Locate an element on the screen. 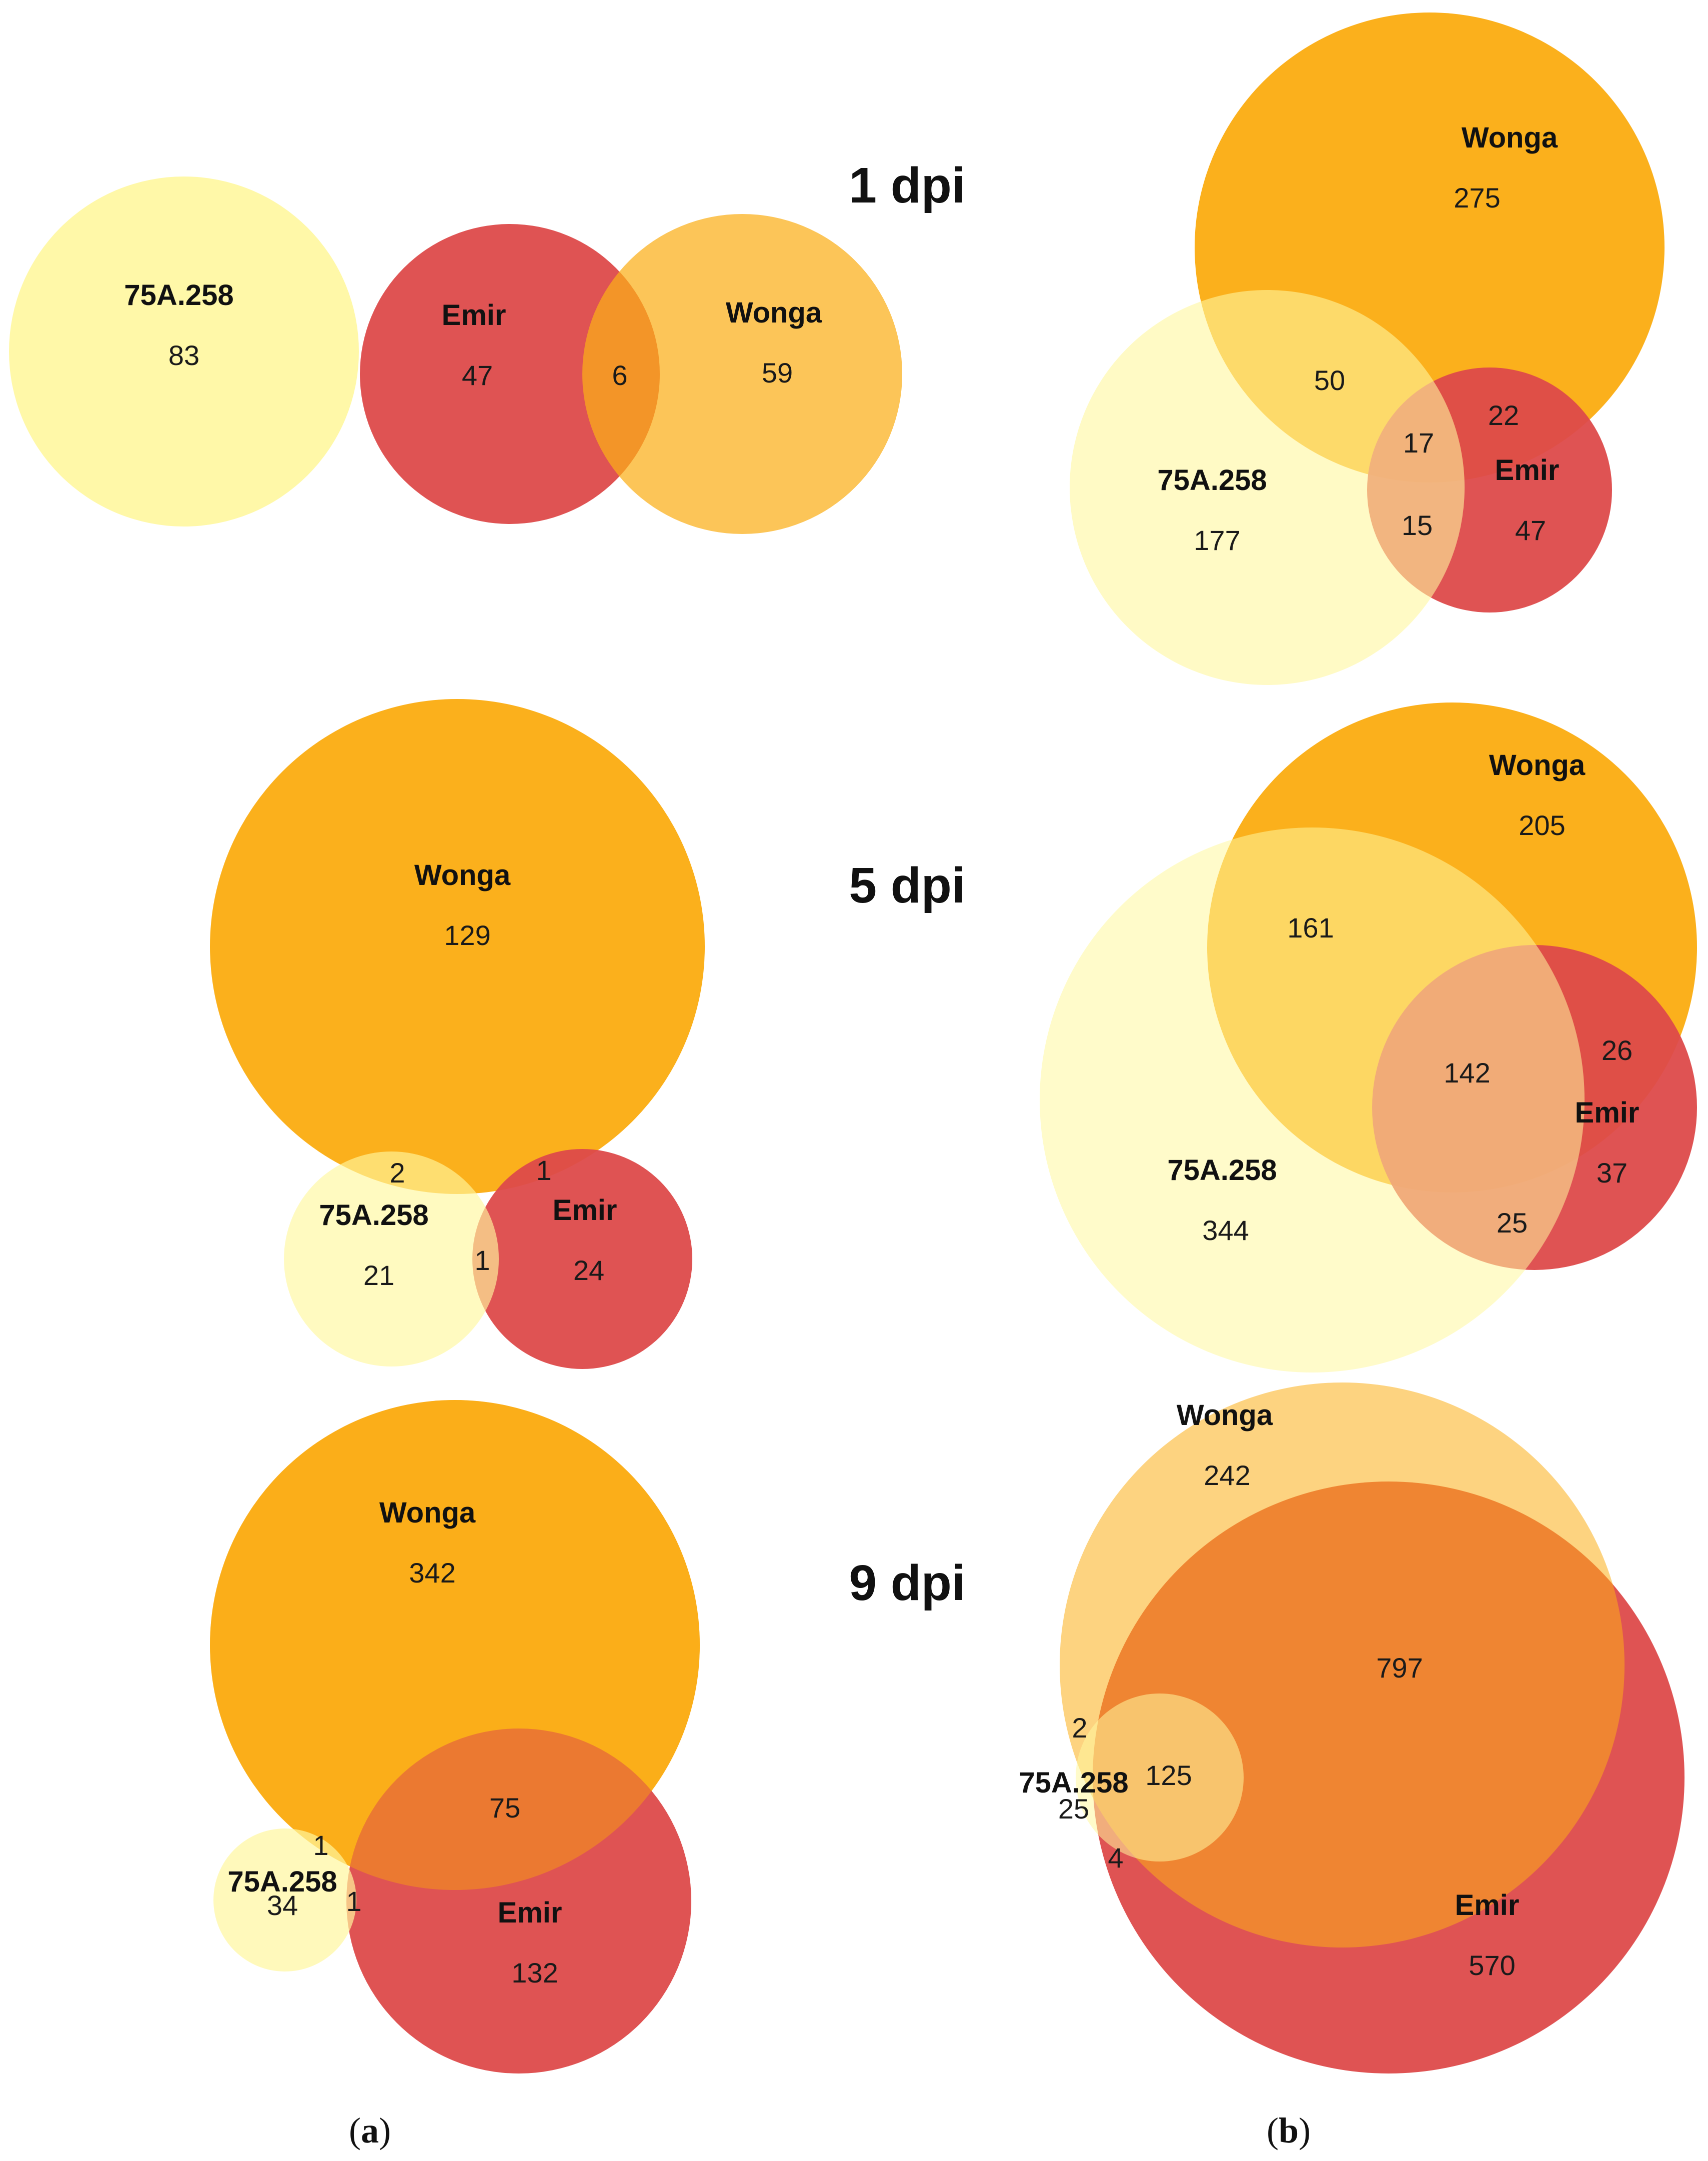  region-count: 24 is located at coordinates (589, 1270).